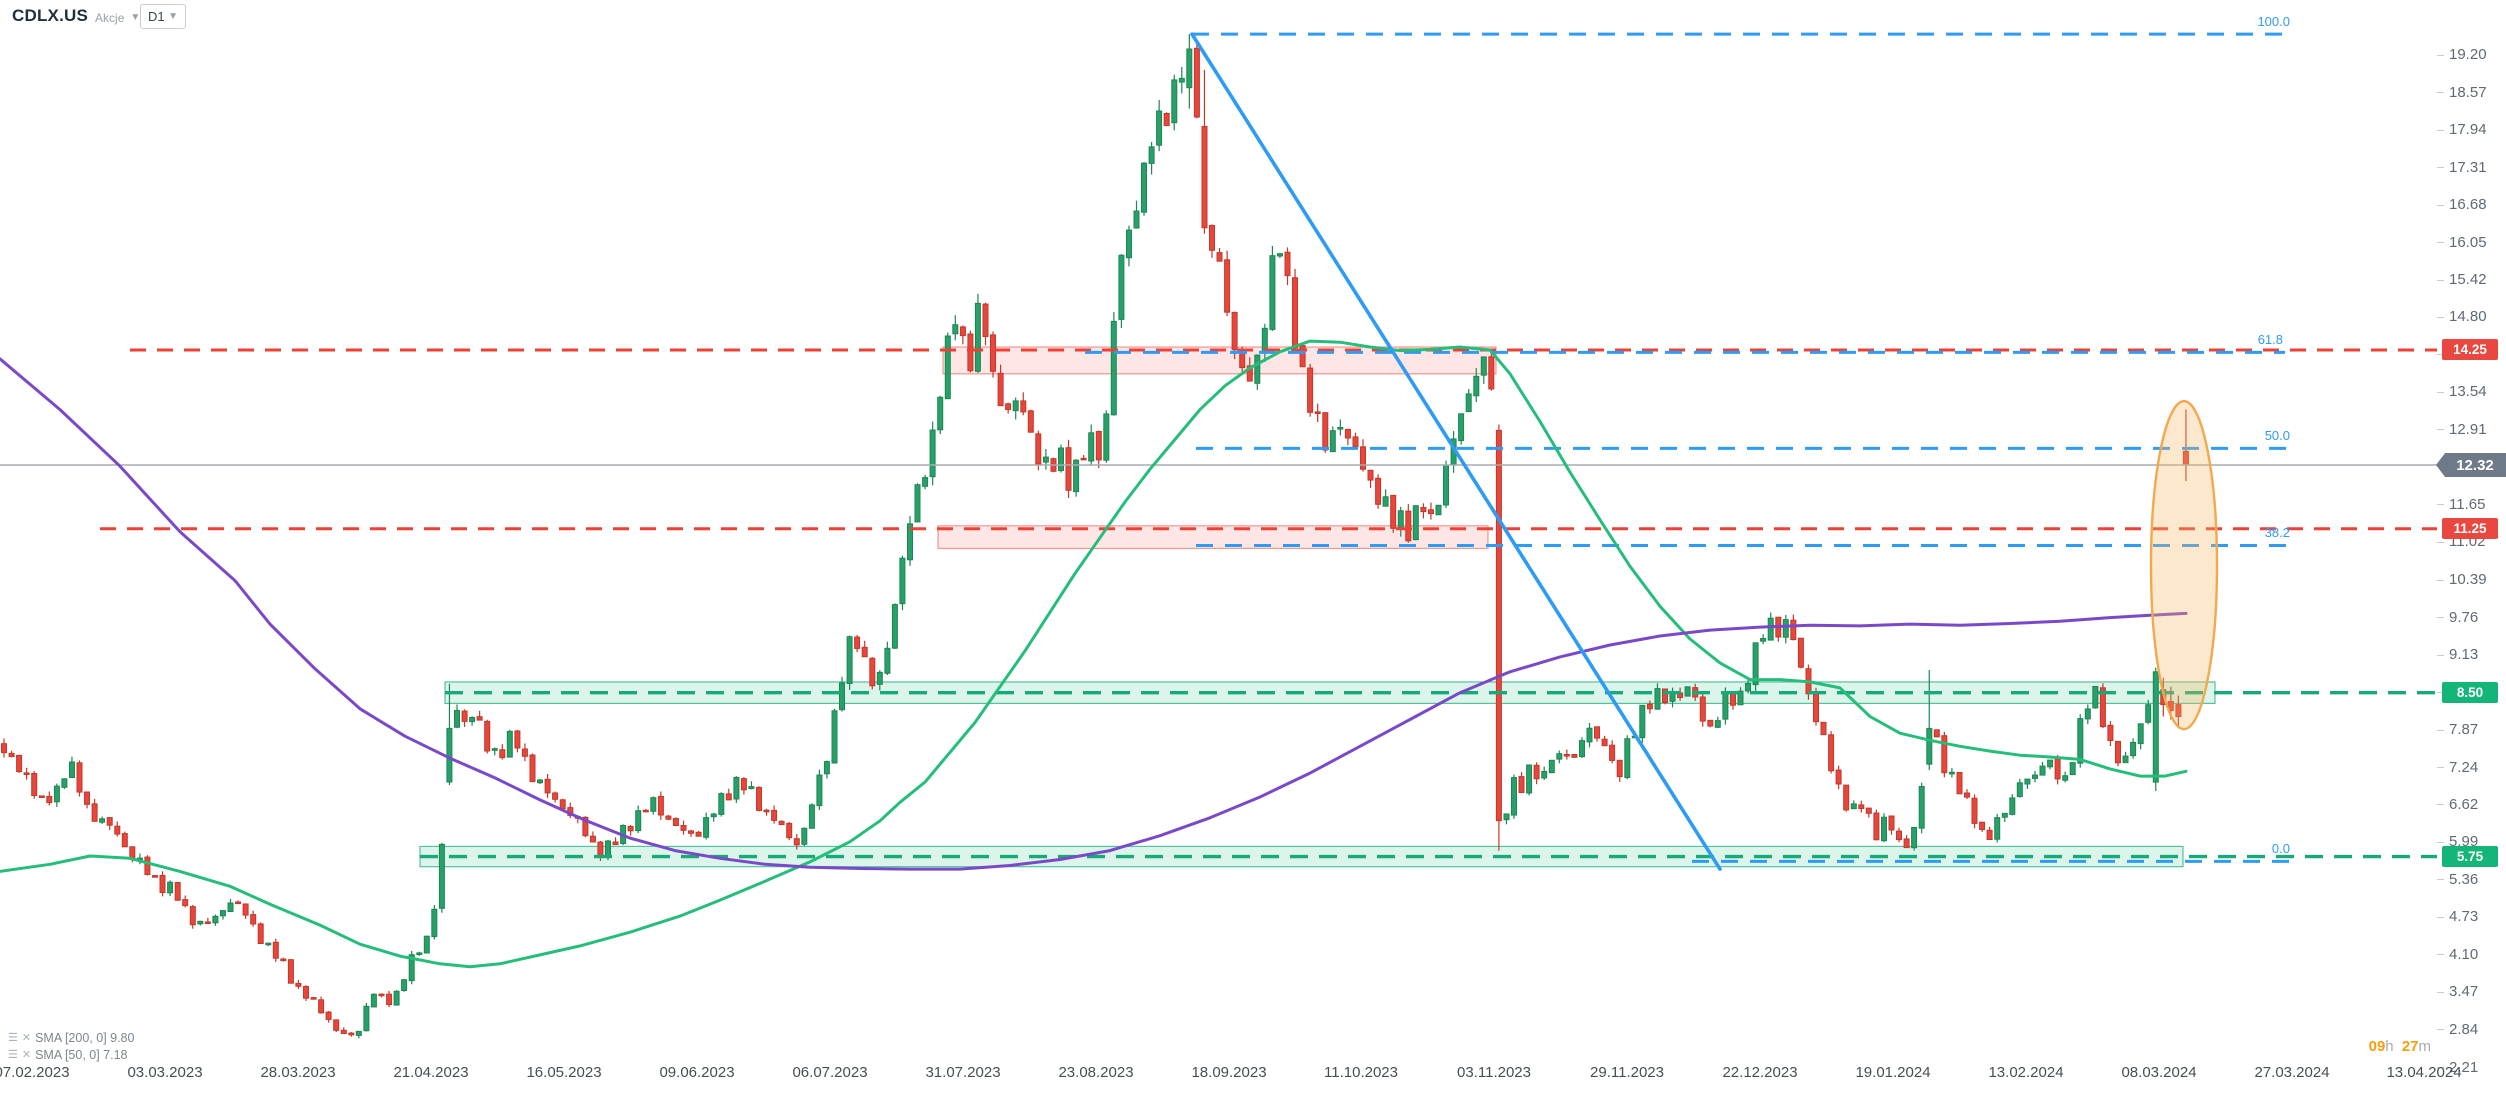 The width and height of the screenshot is (2506, 1093). Describe the element at coordinates (135, 17) in the screenshot. I see `chevron-down-icon: ▼` at that location.